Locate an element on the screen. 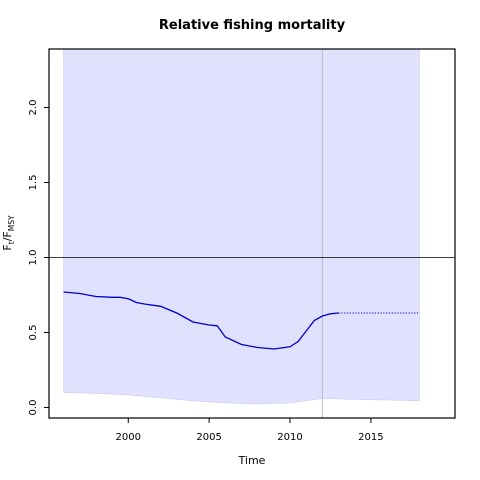  series-estimate-line is located at coordinates (201, 320).